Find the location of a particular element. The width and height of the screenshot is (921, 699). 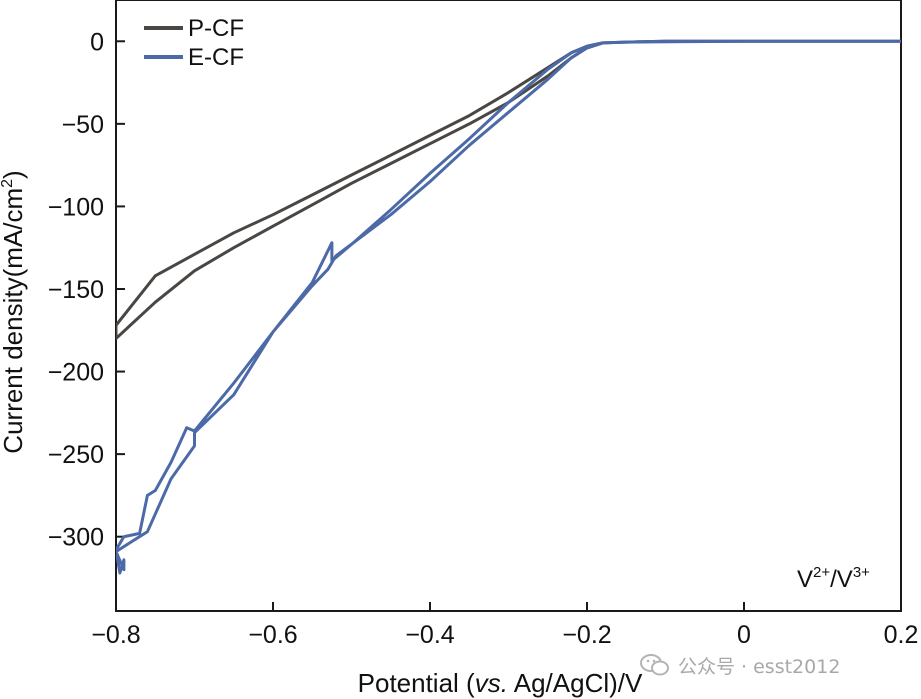

watermark-text: 公众号 · esst2012 is located at coordinates (759, 666).